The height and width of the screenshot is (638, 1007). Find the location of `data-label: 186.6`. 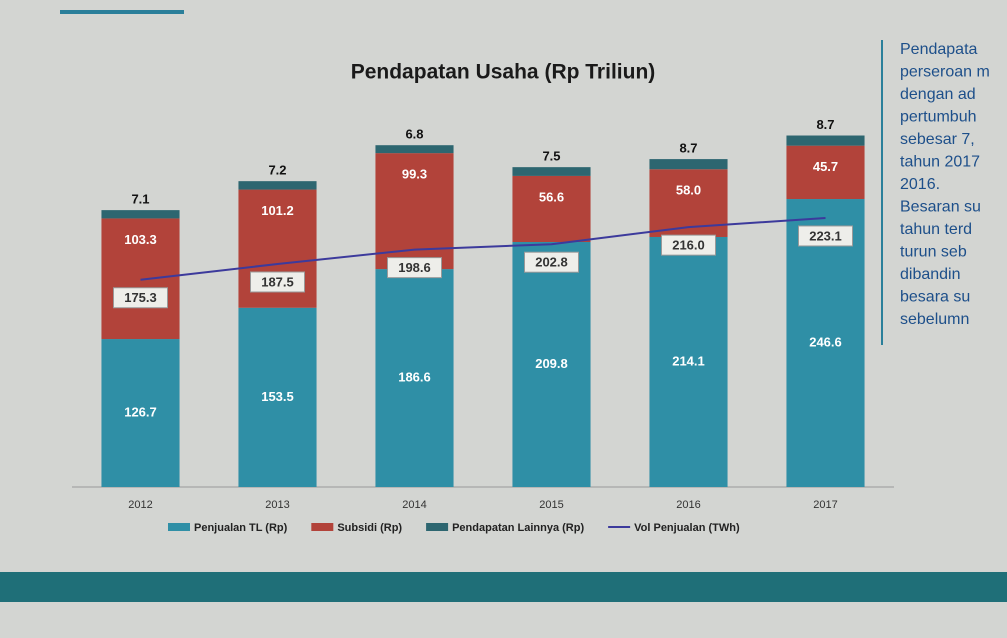

data-label: 186.6 is located at coordinates (414, 376).